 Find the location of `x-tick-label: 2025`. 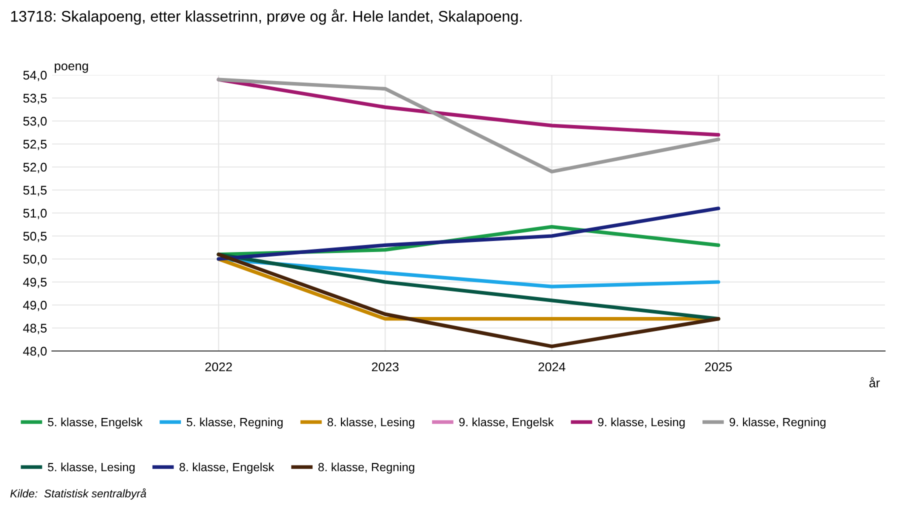

x-tick-label: 2025 is located at coordinates (718, 367).